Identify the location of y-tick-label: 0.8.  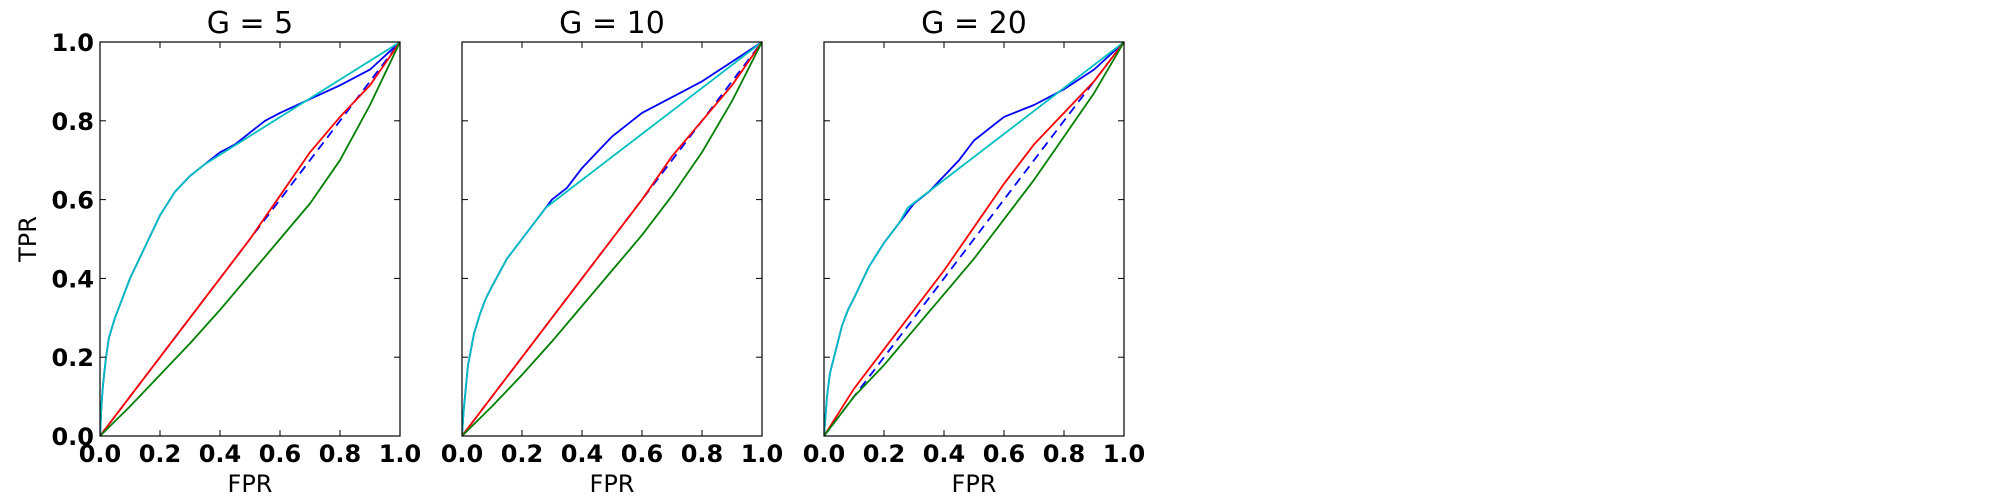
(72, 122).